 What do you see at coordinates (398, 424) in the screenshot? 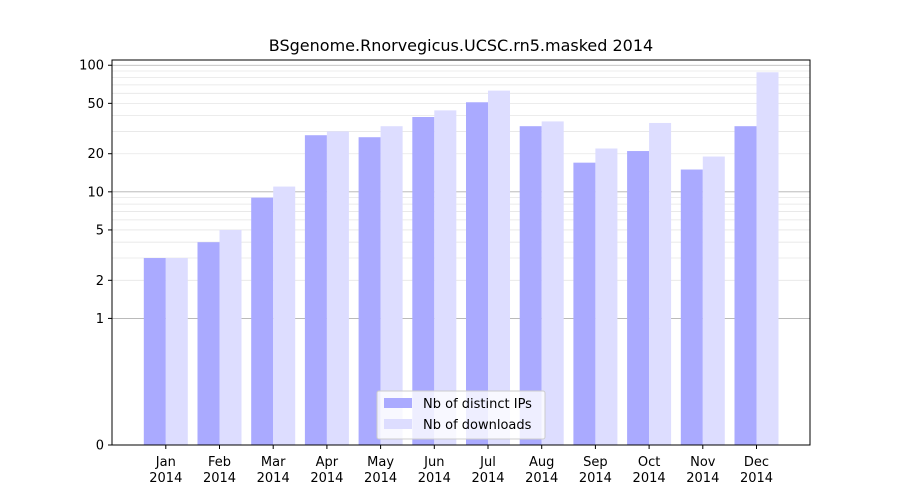
I see `legend-swatch-downloads` at bounding box center [398, 424].